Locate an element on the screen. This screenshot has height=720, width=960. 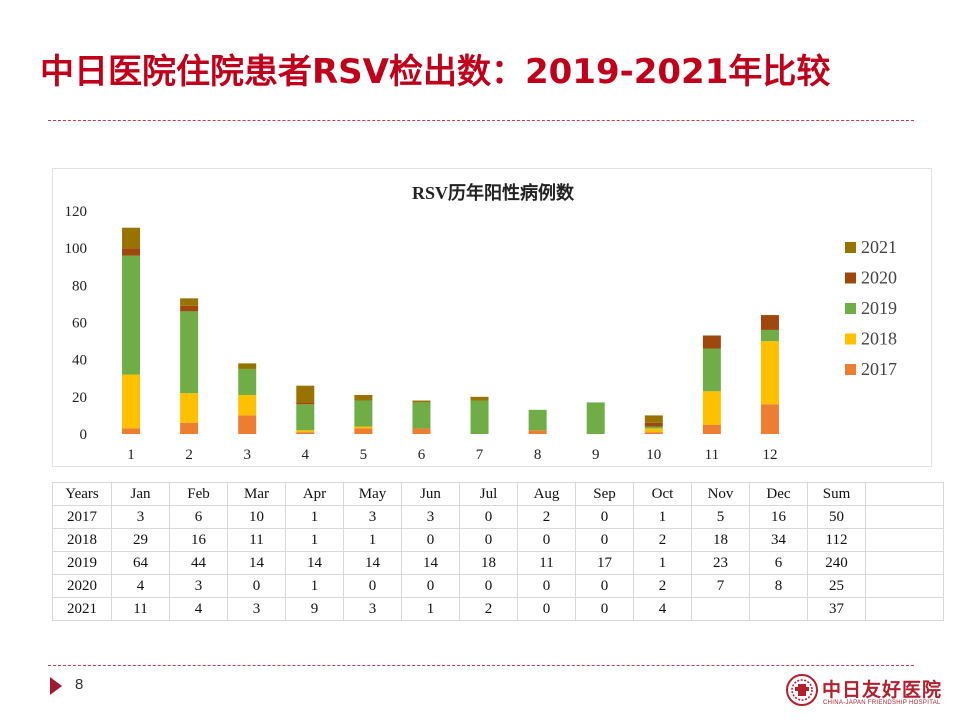
x-tick-label: 3 is located at coordinates (247, 455).